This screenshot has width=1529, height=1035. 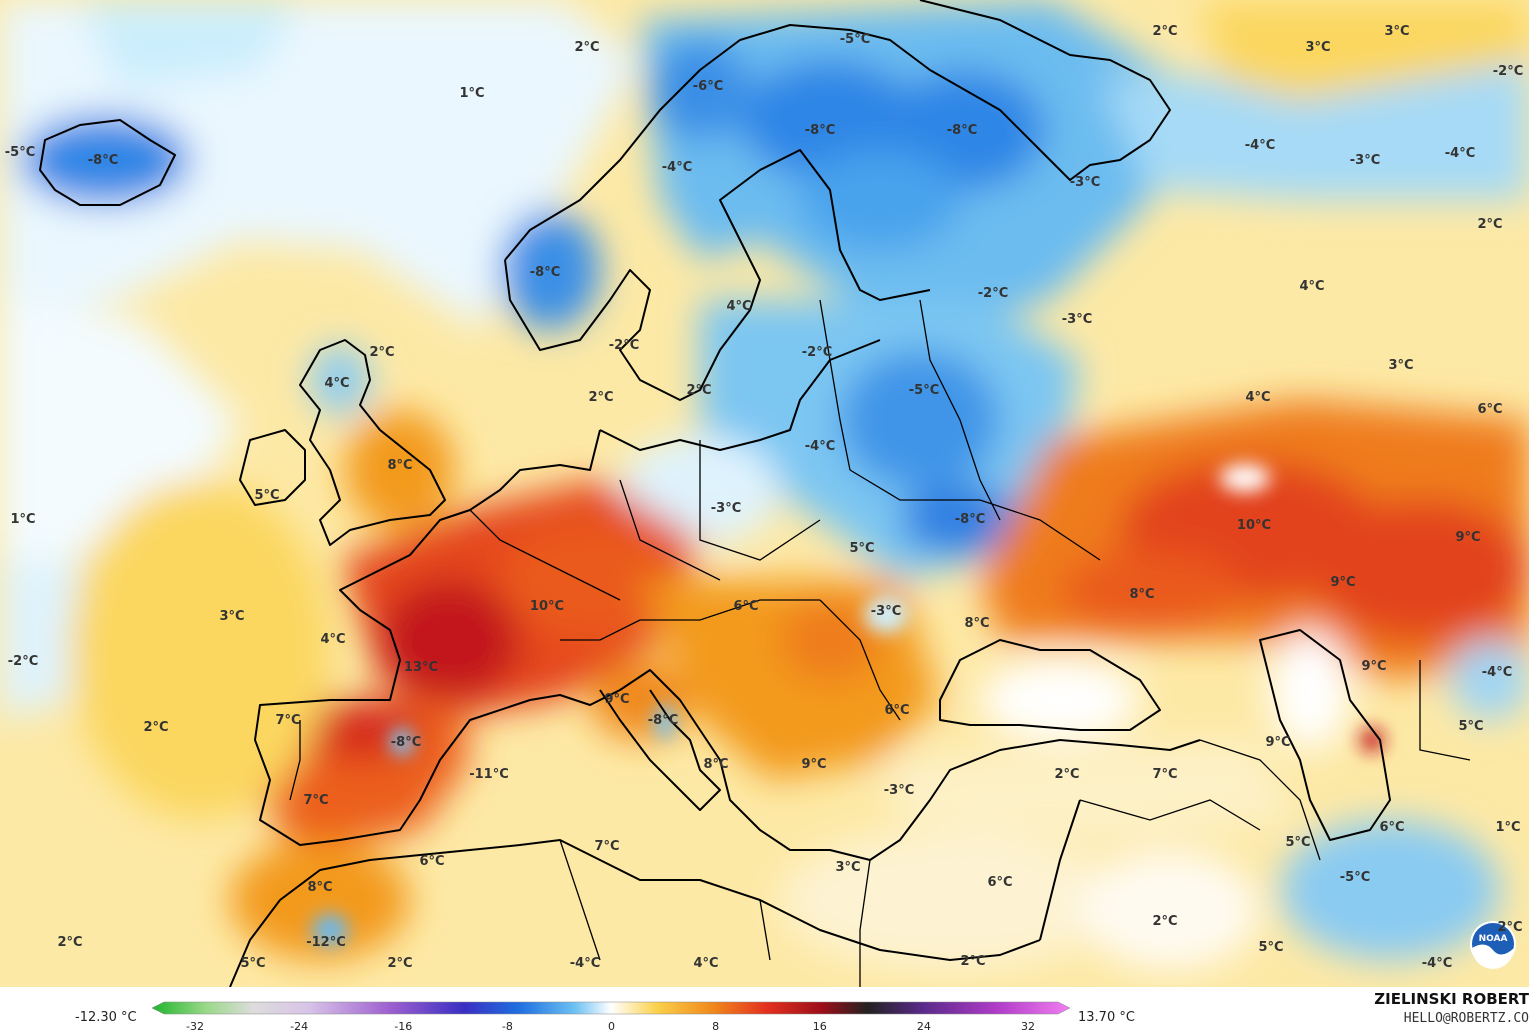 I want to click on temperature-label: -6°C, so click(x=708, y=86).